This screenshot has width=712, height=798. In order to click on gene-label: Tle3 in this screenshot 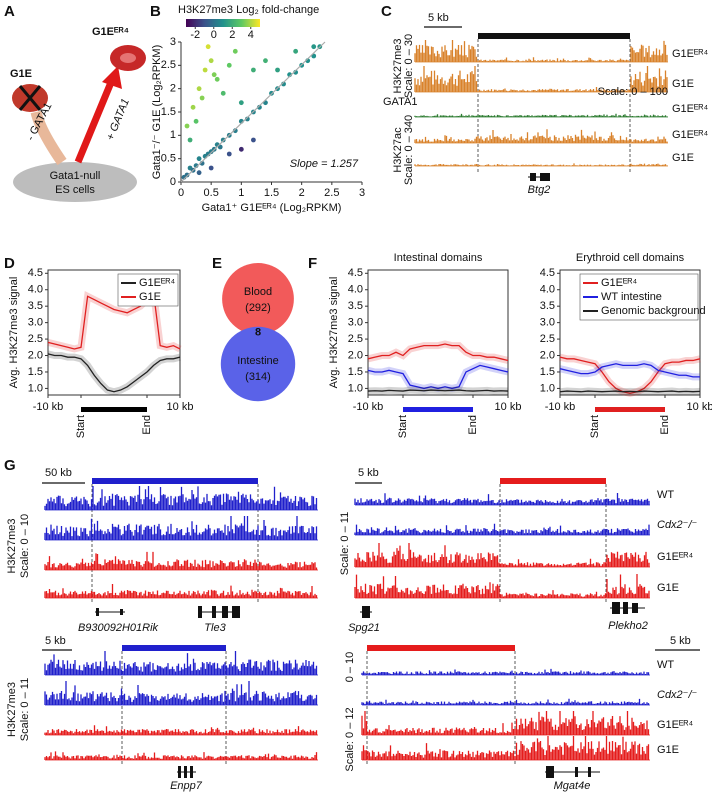, I will do `click(215, 628)`.